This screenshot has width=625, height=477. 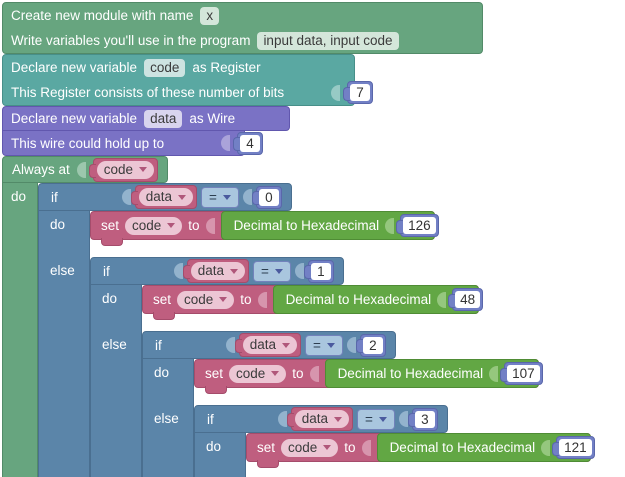 I want to click on condition-value-block: 1, so click(x=318, y=271).